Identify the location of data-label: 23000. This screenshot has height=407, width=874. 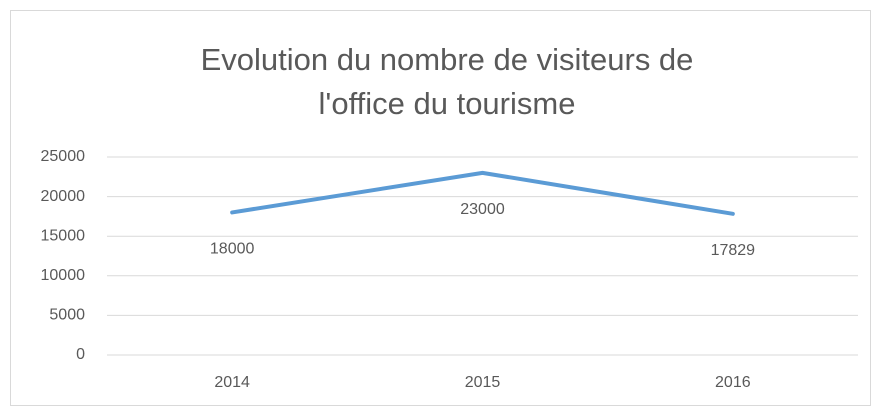
(482, 209).